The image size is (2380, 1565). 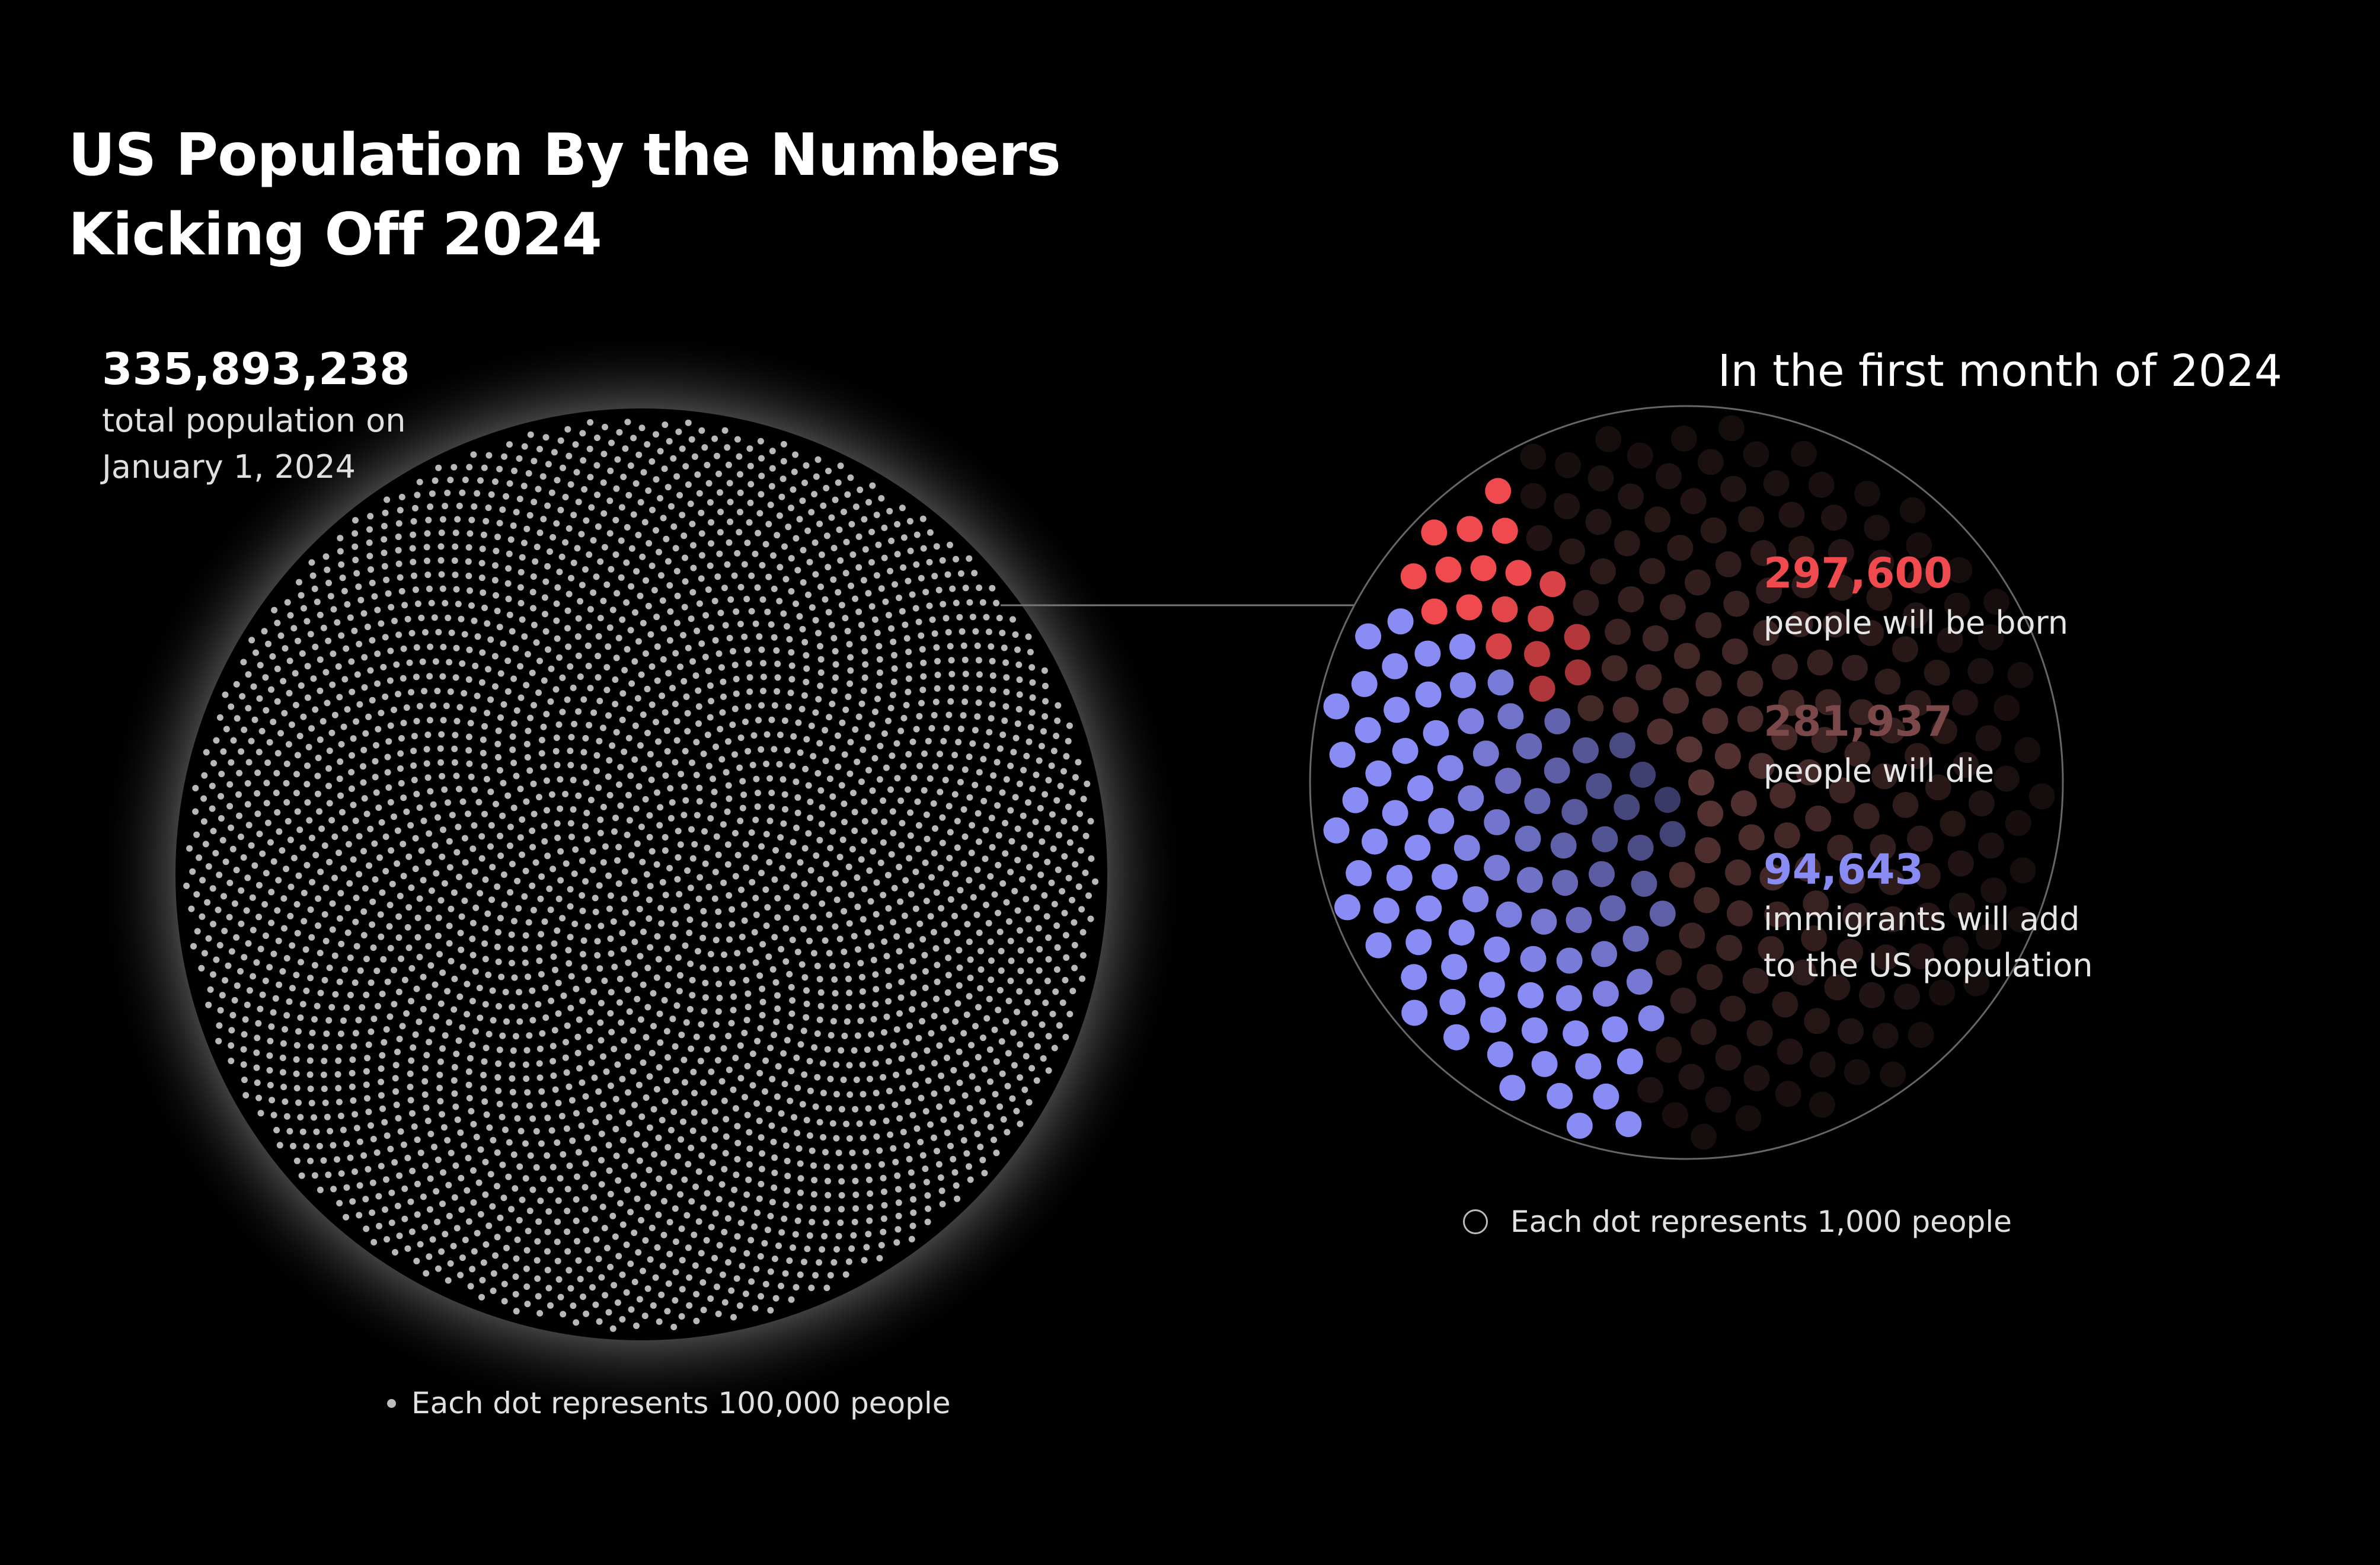 What do you see at coordinates (1359, 873) in the screenshot?
I see `immigrants-dot` at bounding box center [1359, 873].